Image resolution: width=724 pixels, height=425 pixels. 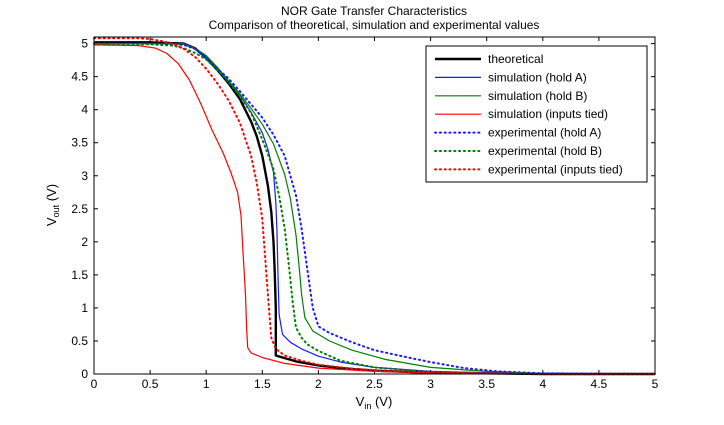 What do you see at coordinates (84, 242) in the screenshot?
I see `y-tick-label: 2` at bounding box center [84, 242].